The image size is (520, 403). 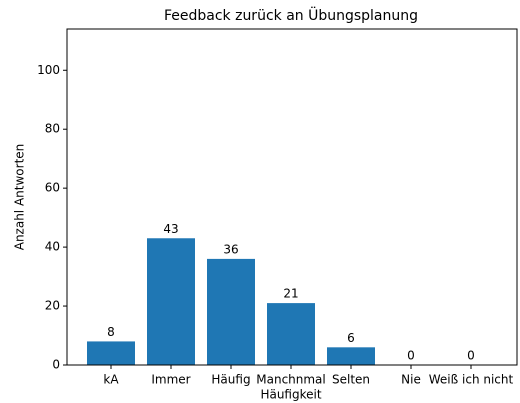 I want to click on x-tick-label: Häufig, so click(x=230, y=380).